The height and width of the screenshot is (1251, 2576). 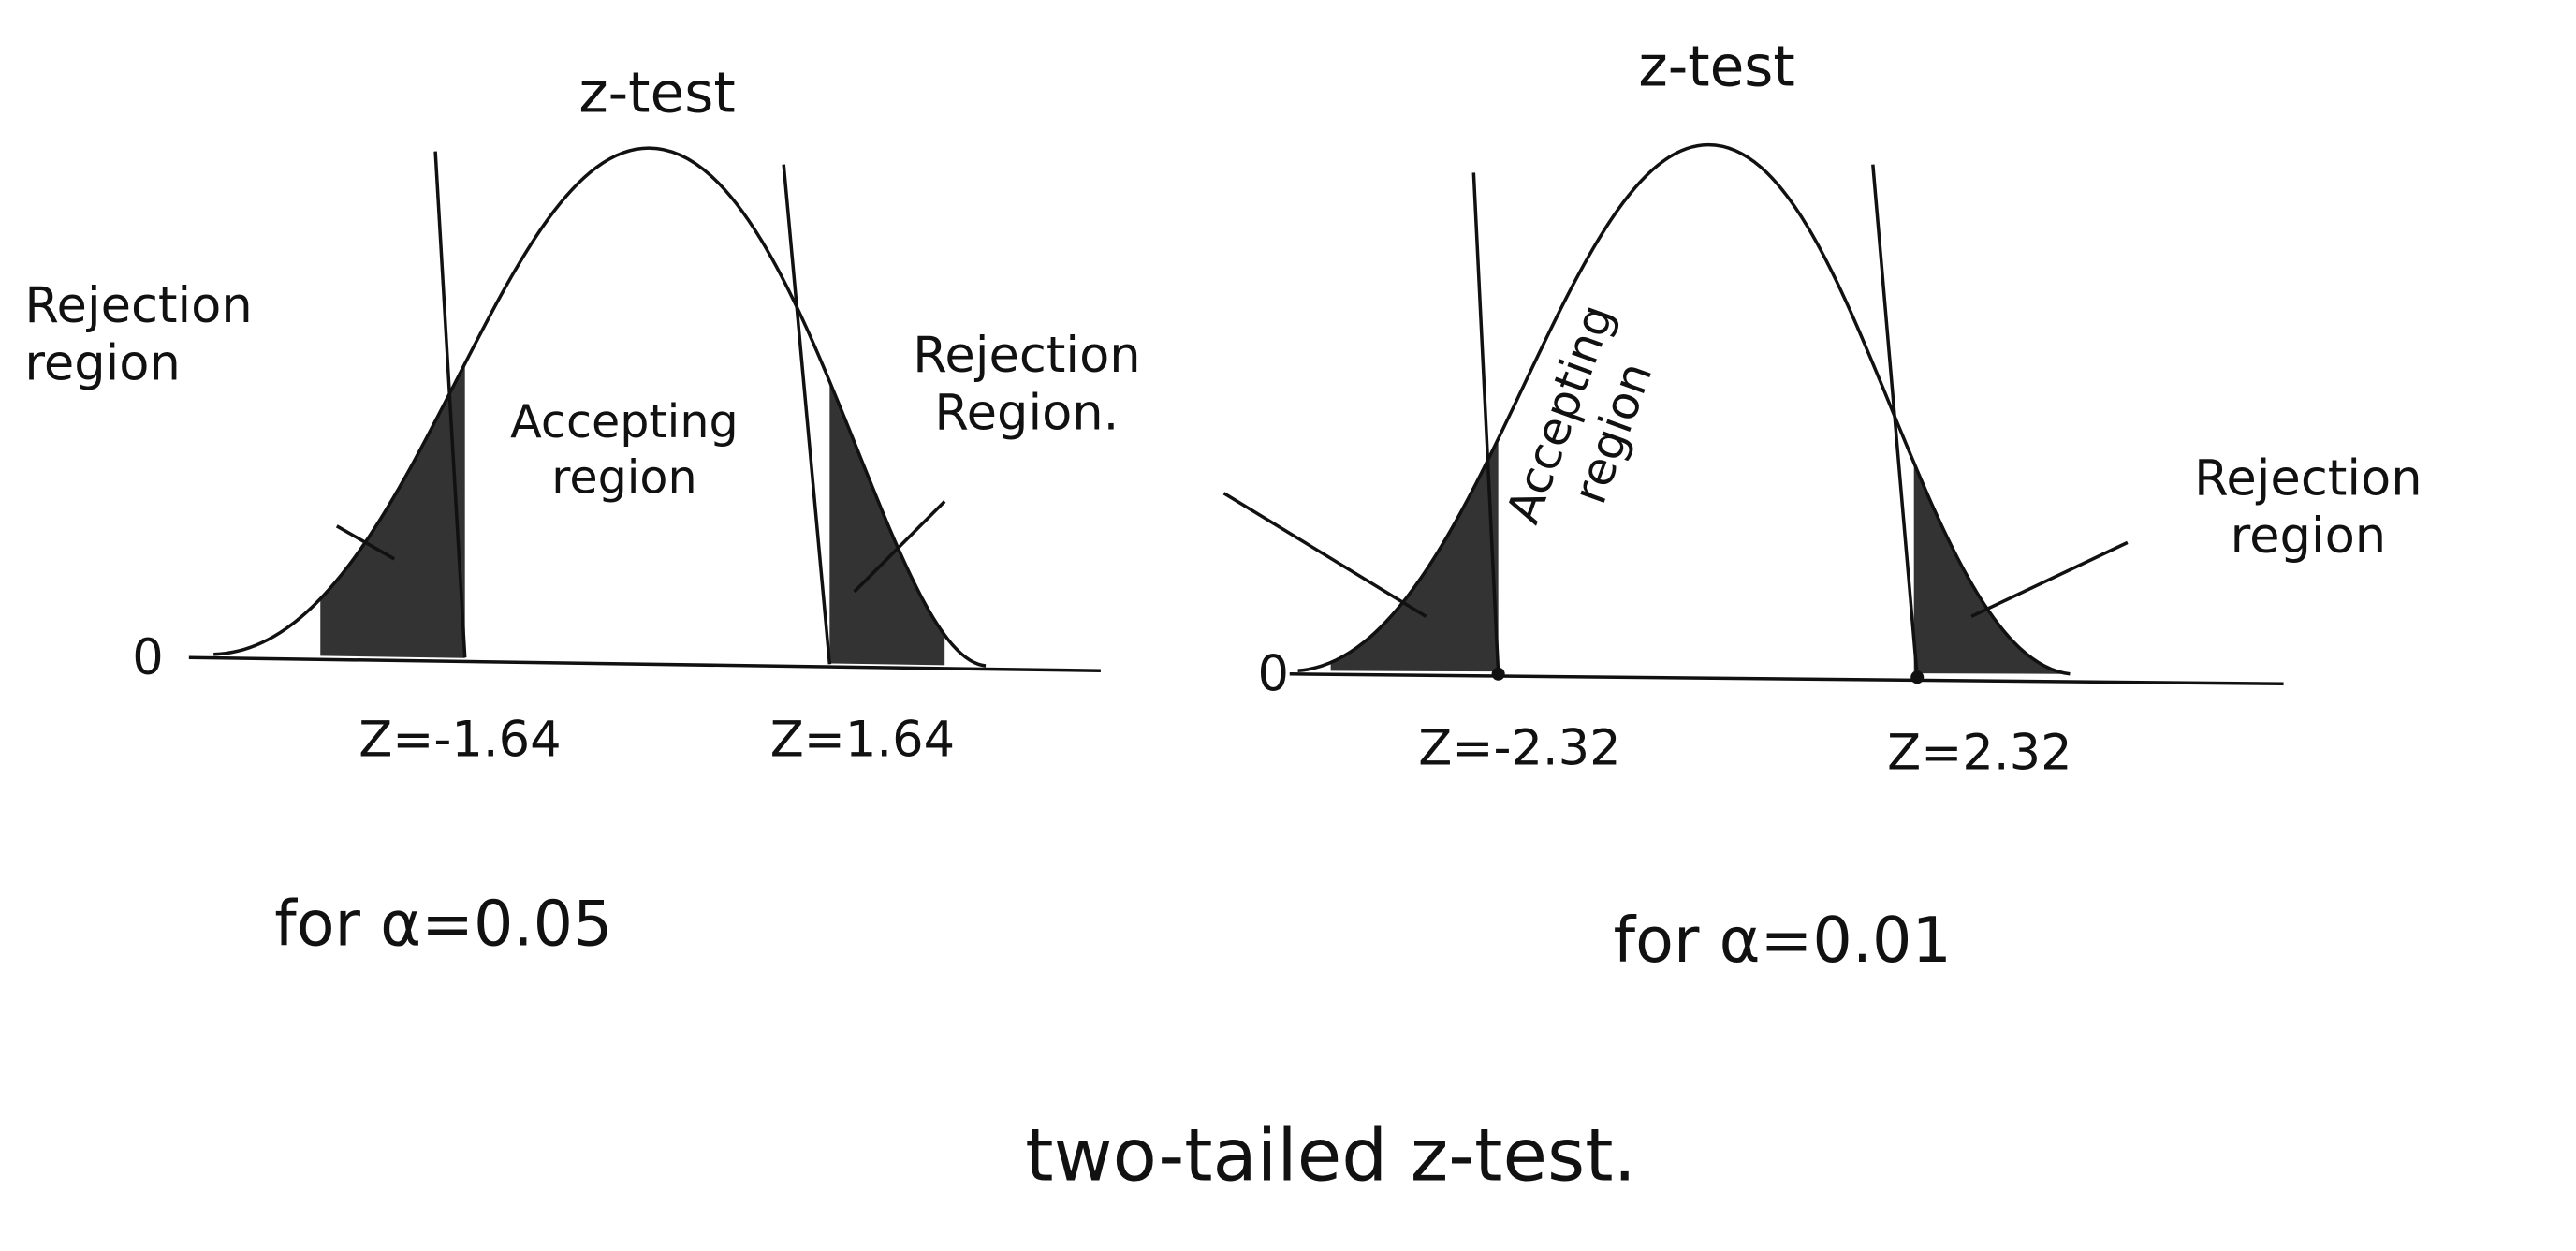 I want to click on rejection-label: Rejection Region., so click(x=1027, y=386).